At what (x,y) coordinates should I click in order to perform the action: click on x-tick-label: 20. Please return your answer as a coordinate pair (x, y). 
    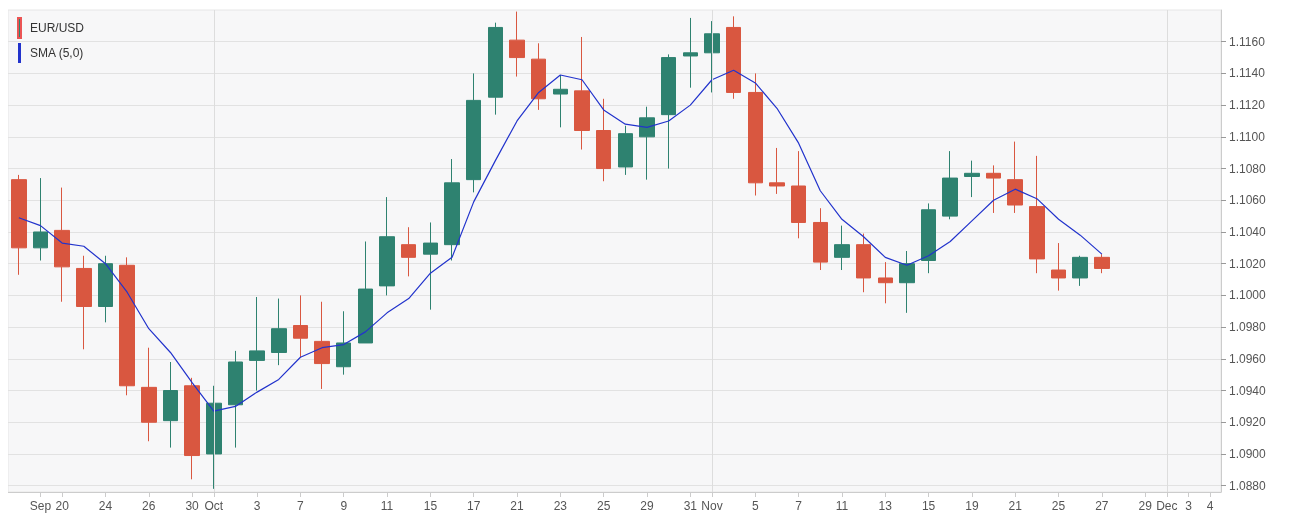
    Looking at the image, I should click on (62, 506).